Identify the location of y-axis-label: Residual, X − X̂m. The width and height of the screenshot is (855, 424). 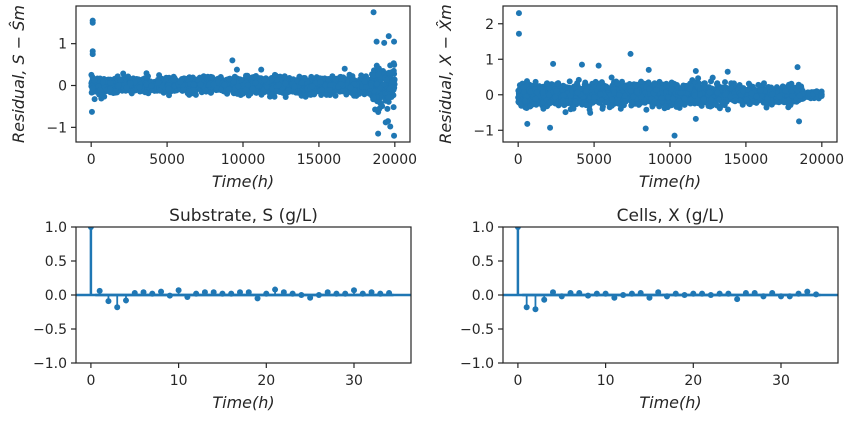
(445, 74).